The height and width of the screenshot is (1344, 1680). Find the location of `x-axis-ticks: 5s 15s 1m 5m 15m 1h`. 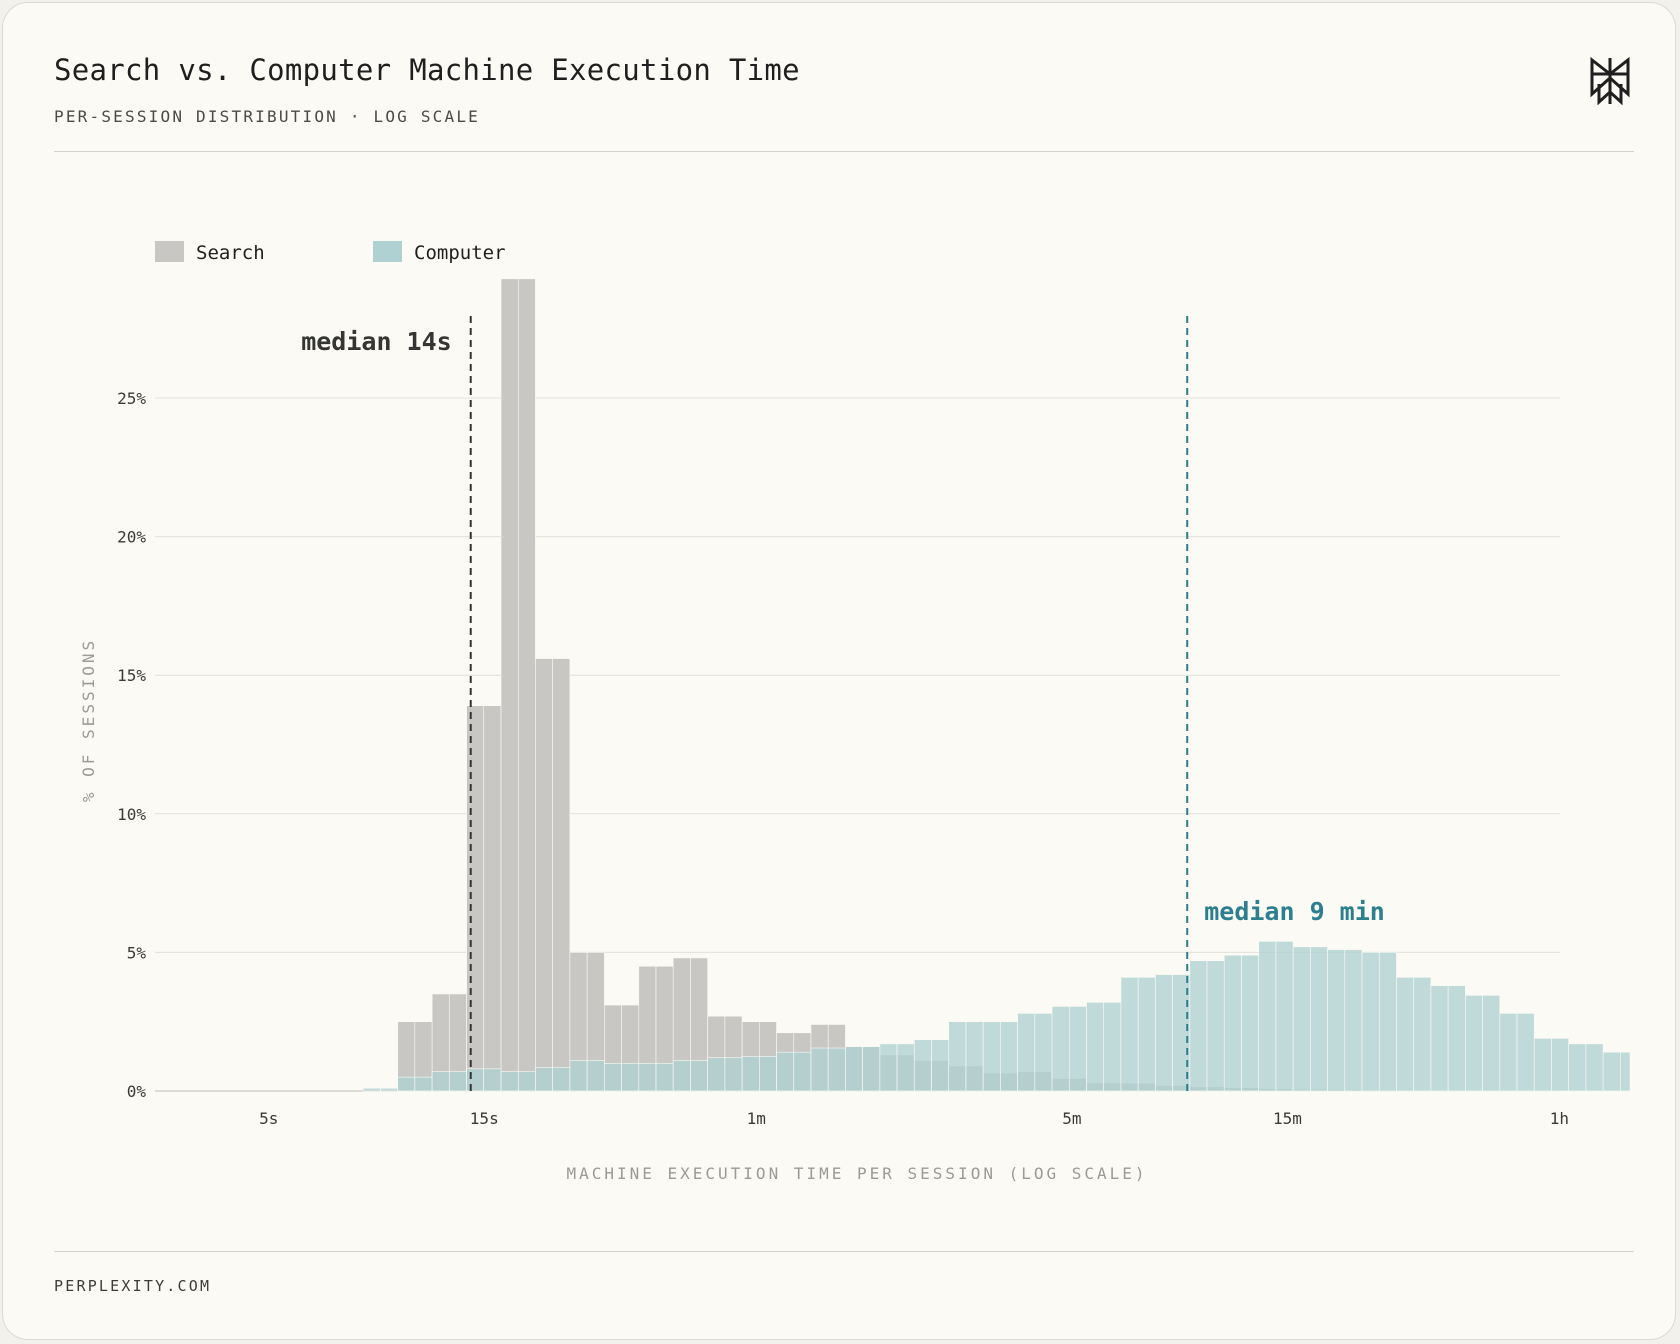

x-axis-ticks: 5s 15s 1m 5m 15m 1h is located at coordinates (914, 1118).